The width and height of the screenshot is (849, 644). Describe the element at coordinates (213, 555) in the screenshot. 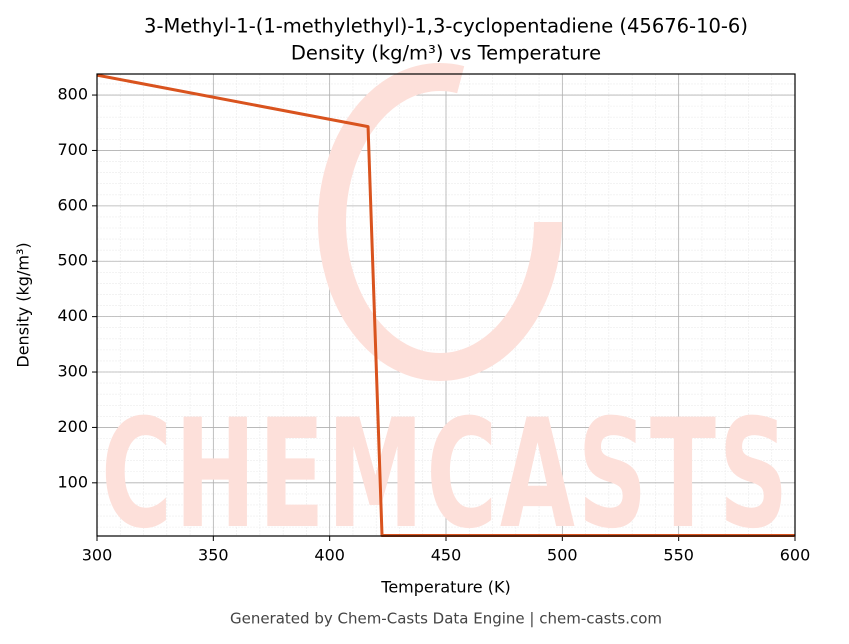

I see `x-tick-label: 350` at that location.